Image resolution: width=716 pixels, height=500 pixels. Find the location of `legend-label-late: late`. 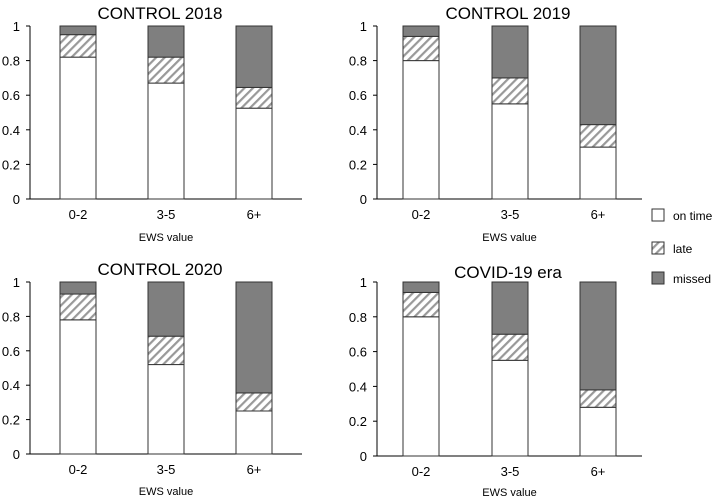

legend-label-late: late is located at coordinates (683, 249).